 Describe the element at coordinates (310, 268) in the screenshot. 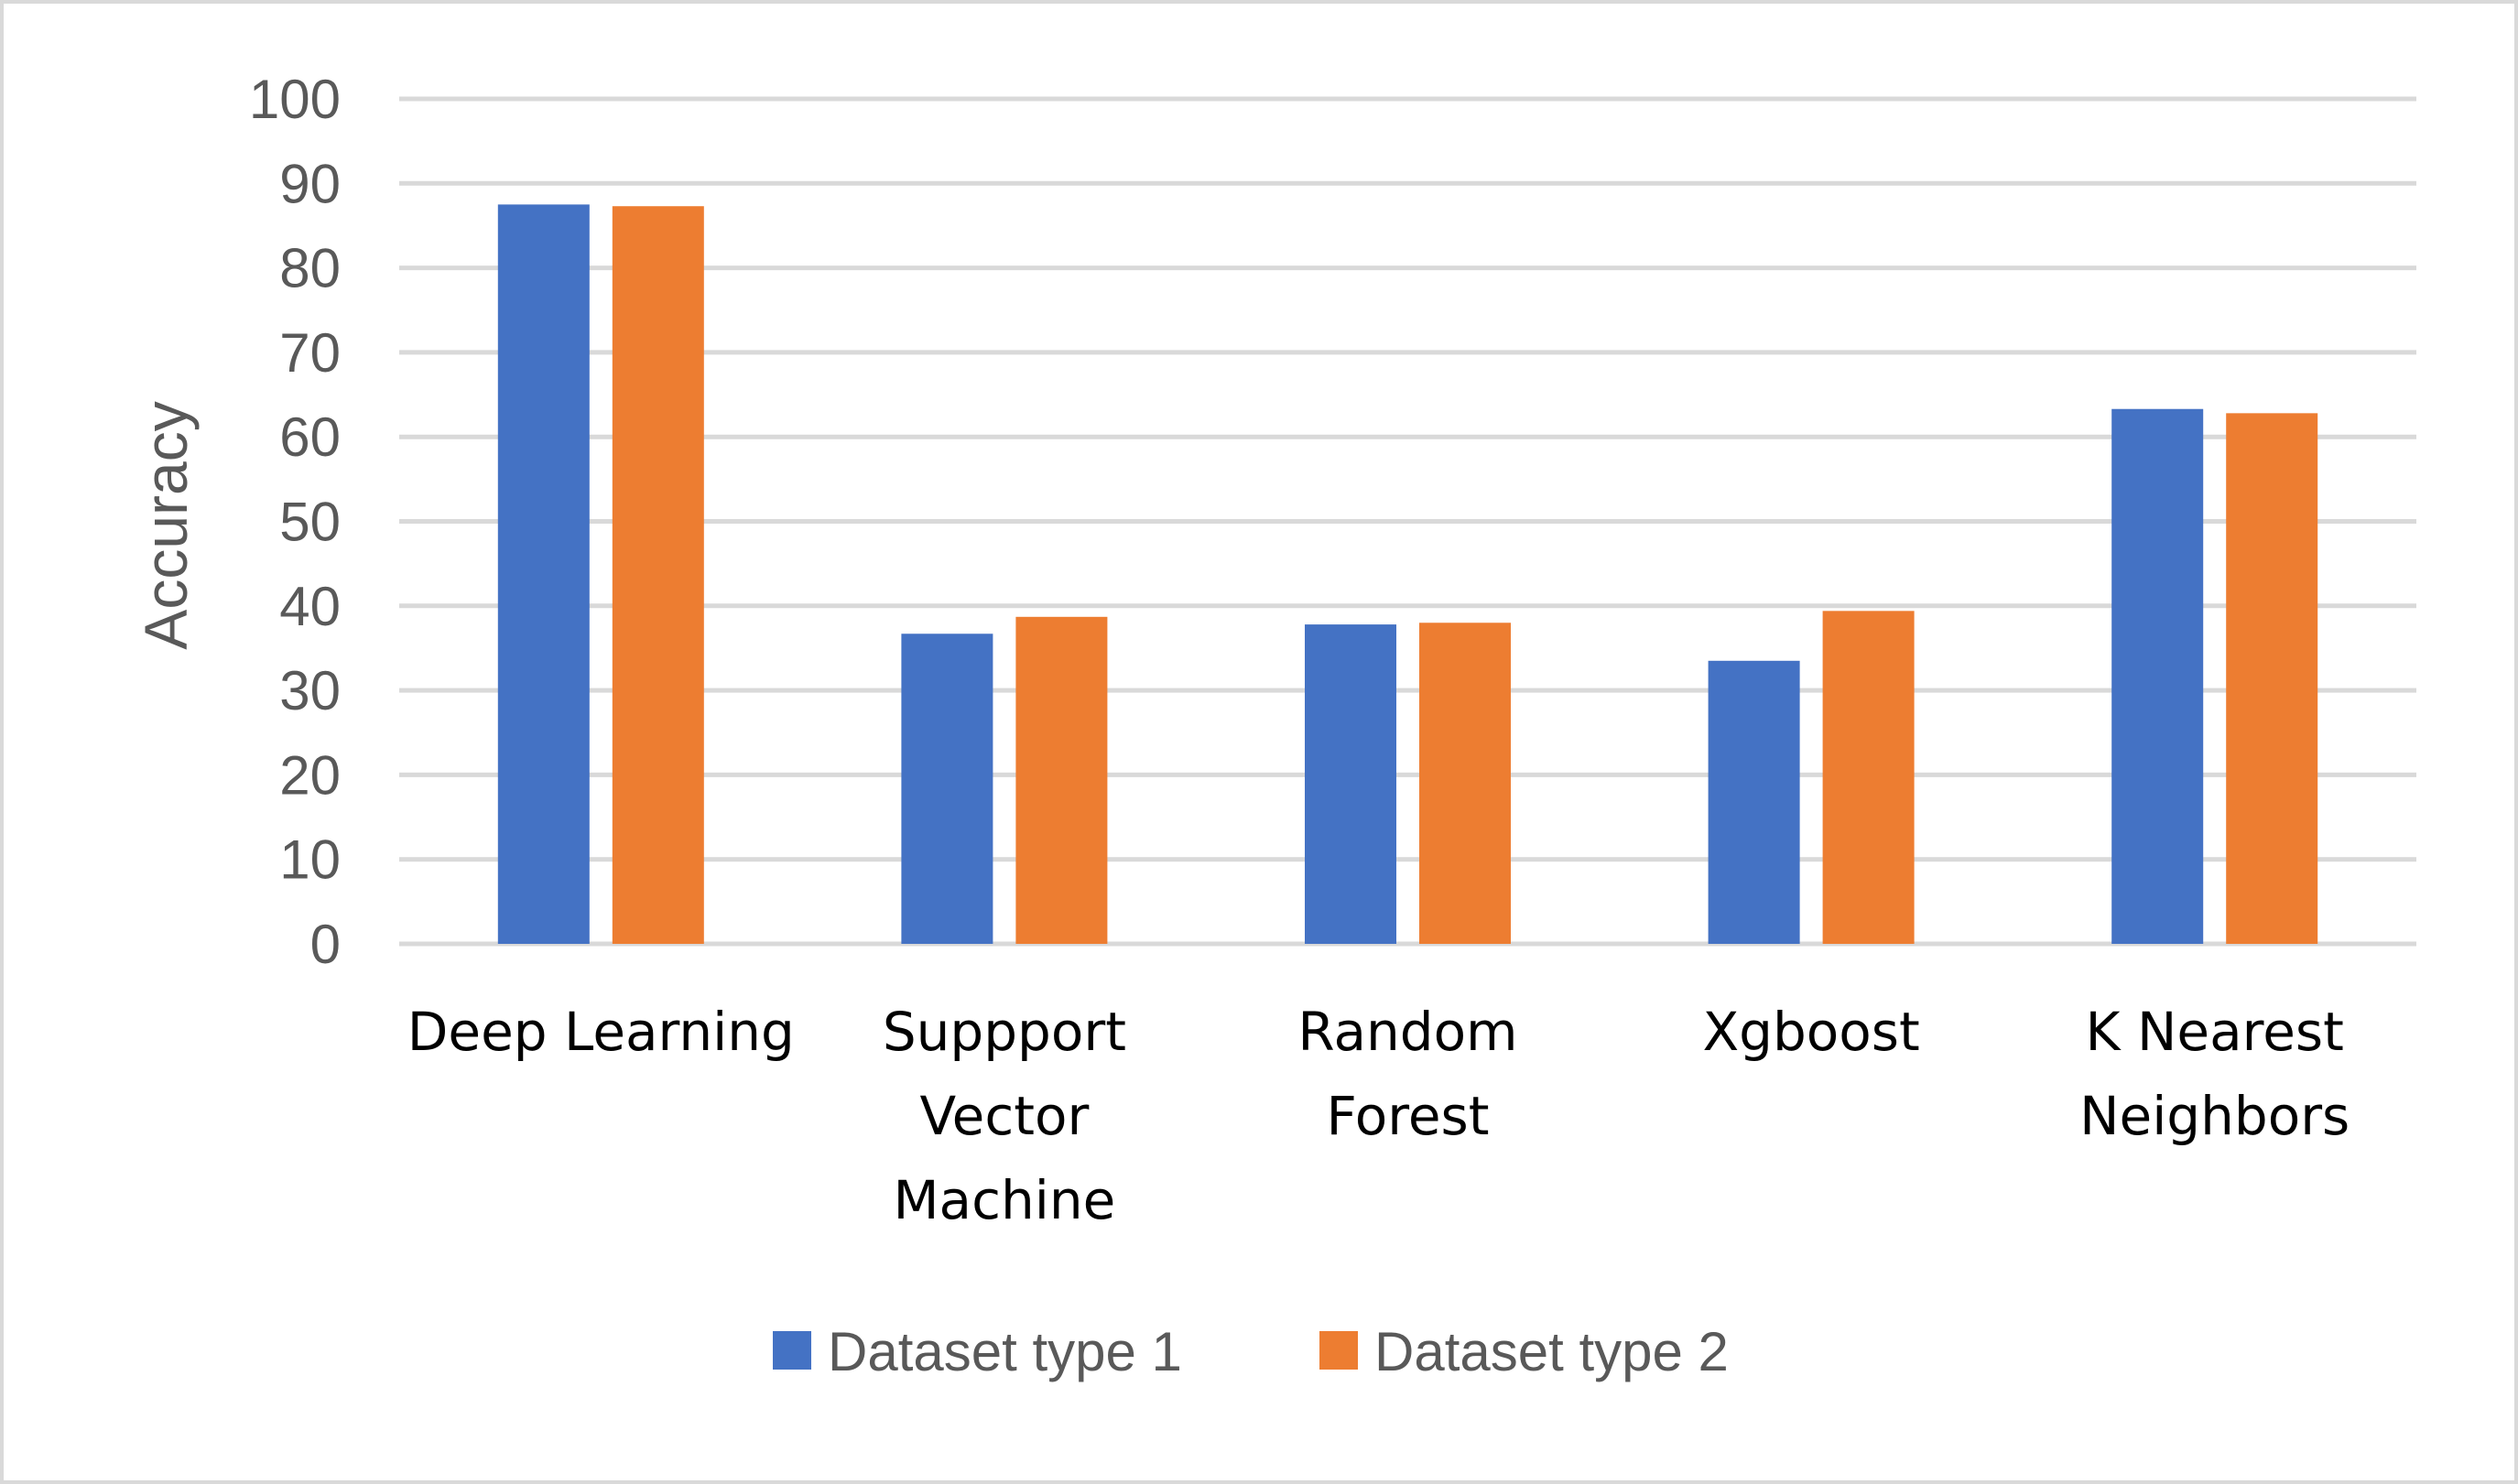

I see `y-tick-label: 80` at that location.